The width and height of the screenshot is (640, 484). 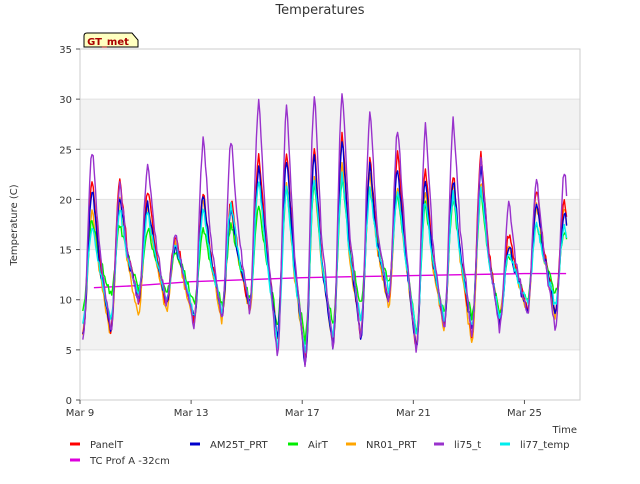 I want to click on legend-label-li75-t: li75_t, so click(x=467, y=445).